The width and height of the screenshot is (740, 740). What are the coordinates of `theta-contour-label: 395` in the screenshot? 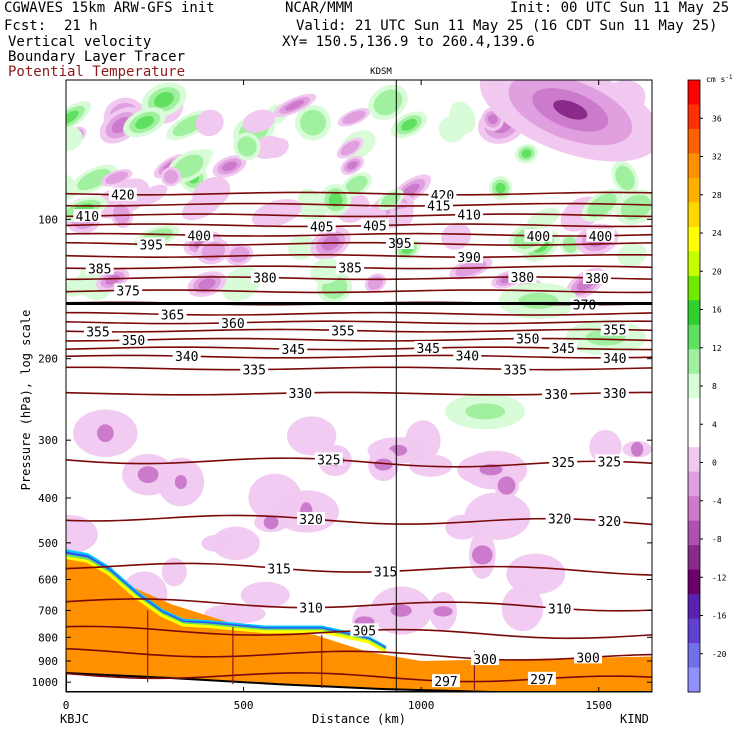 It's located at (150, 245).